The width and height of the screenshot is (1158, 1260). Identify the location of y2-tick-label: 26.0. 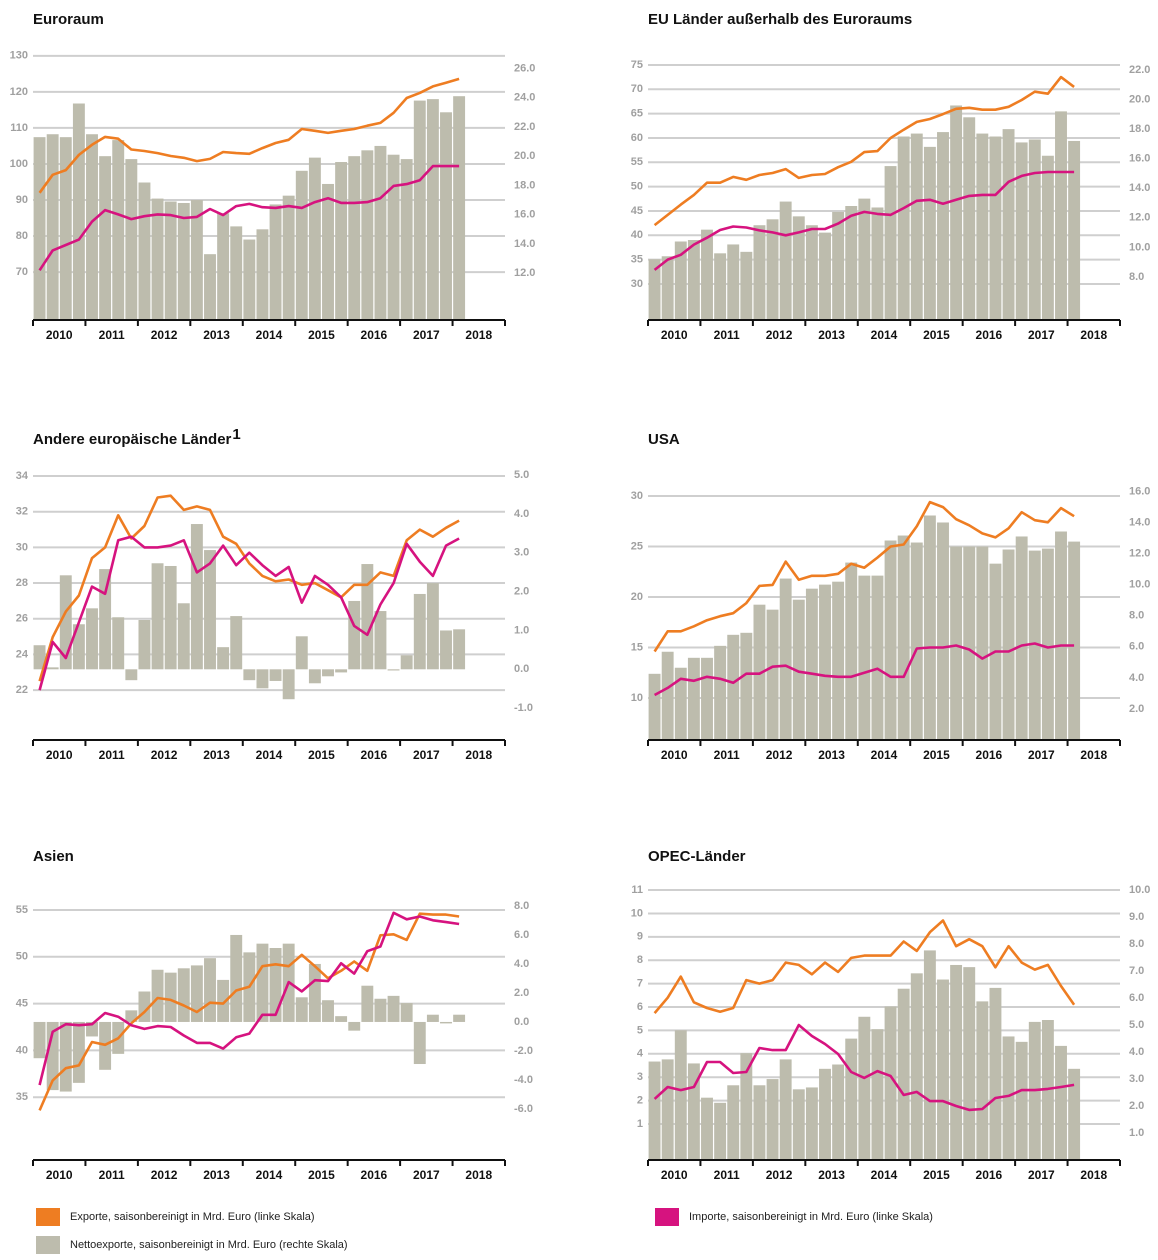
(524, 68).